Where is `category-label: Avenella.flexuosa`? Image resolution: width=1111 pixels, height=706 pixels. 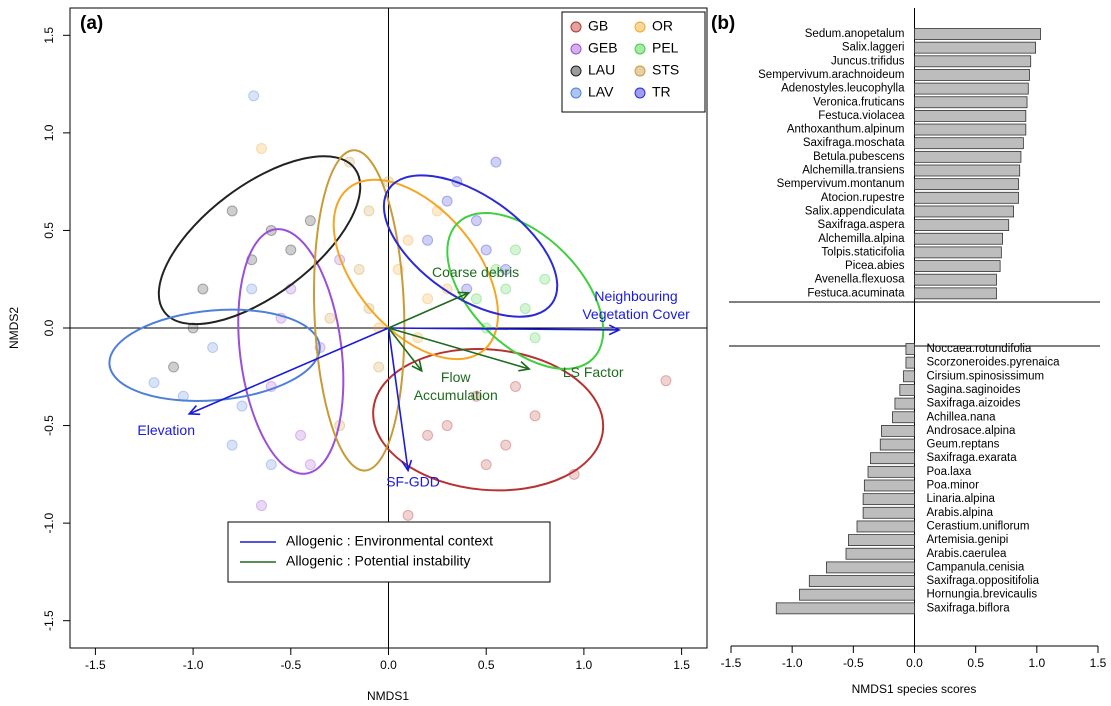 category-label: Avenella.flexuosa is located at coordinates (860, 280).